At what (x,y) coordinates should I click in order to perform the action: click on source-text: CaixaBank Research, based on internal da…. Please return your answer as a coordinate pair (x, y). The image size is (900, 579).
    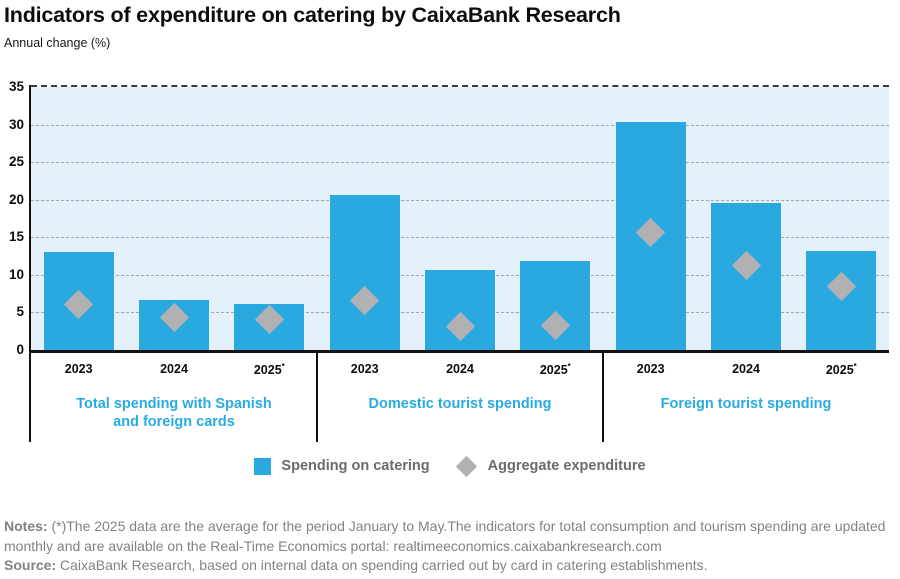
    Looking at the image, I should click on (382, 565).